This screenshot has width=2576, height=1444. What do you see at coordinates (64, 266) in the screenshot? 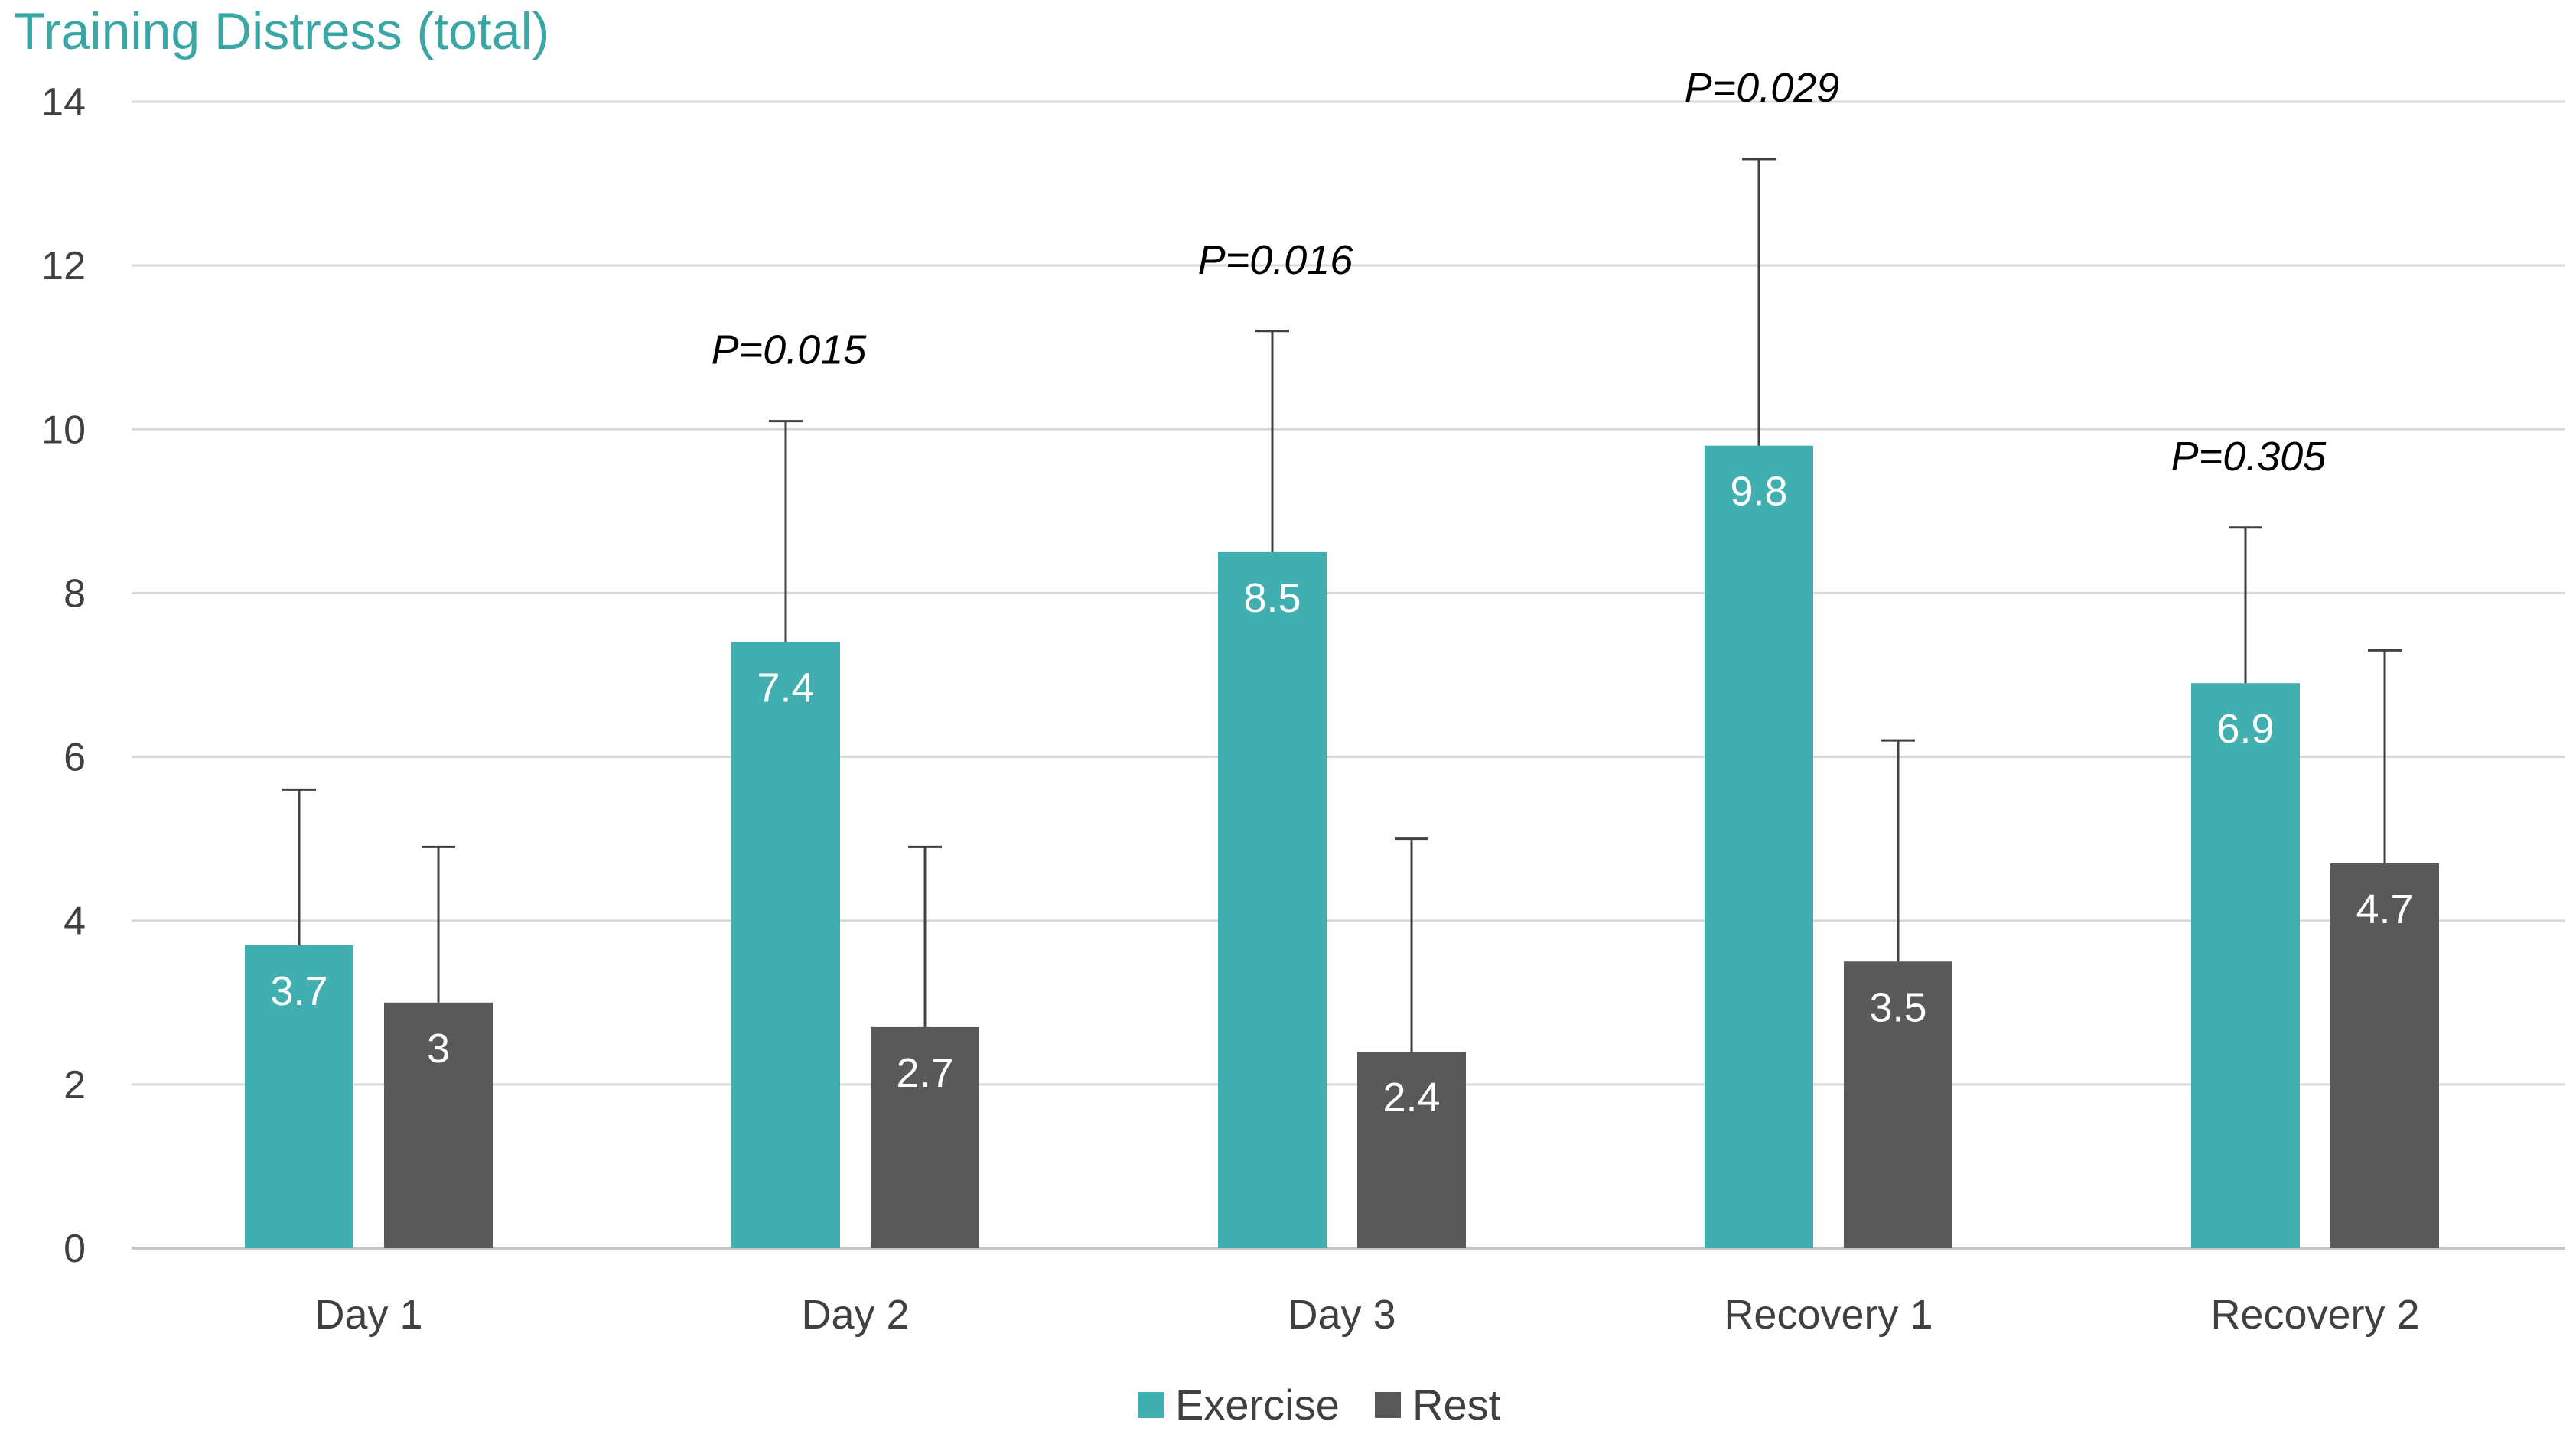
I see `y-tick-label: 12` at bounding box center [64, 266].